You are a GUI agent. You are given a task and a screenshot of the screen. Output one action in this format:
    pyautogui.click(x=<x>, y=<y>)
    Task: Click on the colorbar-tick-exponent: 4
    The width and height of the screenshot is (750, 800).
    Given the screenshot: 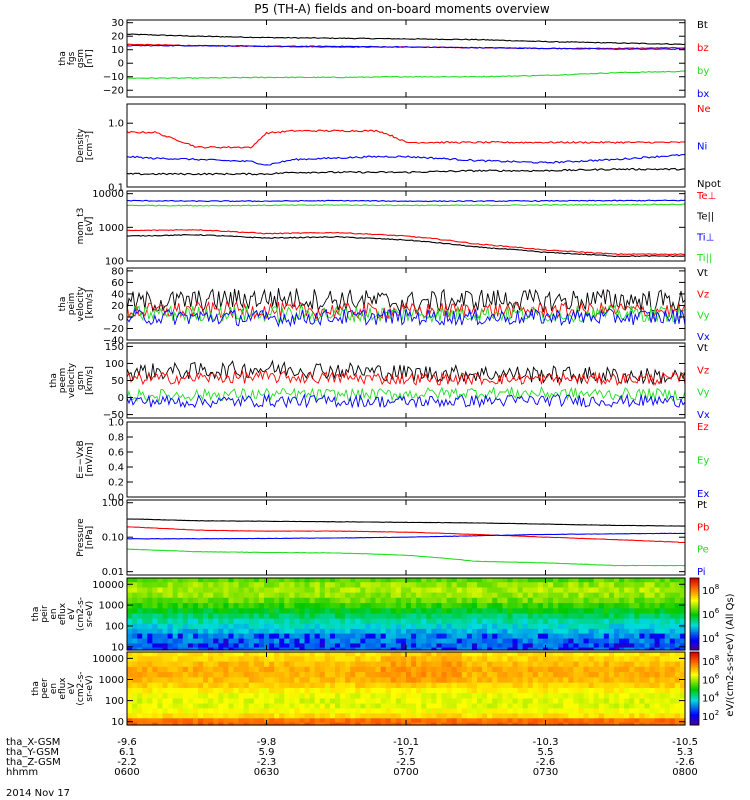 What is the action you would take?
    pyautogui.click(x=717, y=695)
    